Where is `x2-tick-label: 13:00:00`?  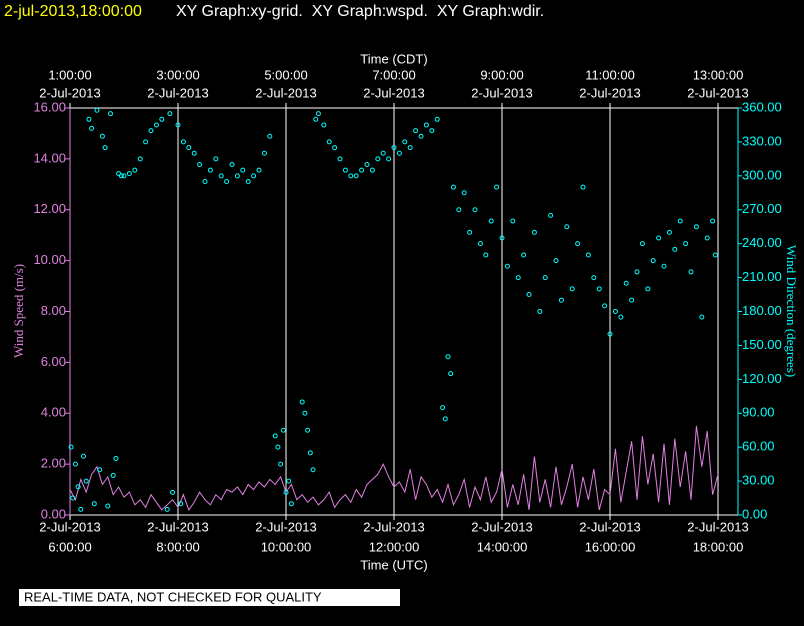
x2-tick-label: 13:00:00 is located at coordinates (718, 74).